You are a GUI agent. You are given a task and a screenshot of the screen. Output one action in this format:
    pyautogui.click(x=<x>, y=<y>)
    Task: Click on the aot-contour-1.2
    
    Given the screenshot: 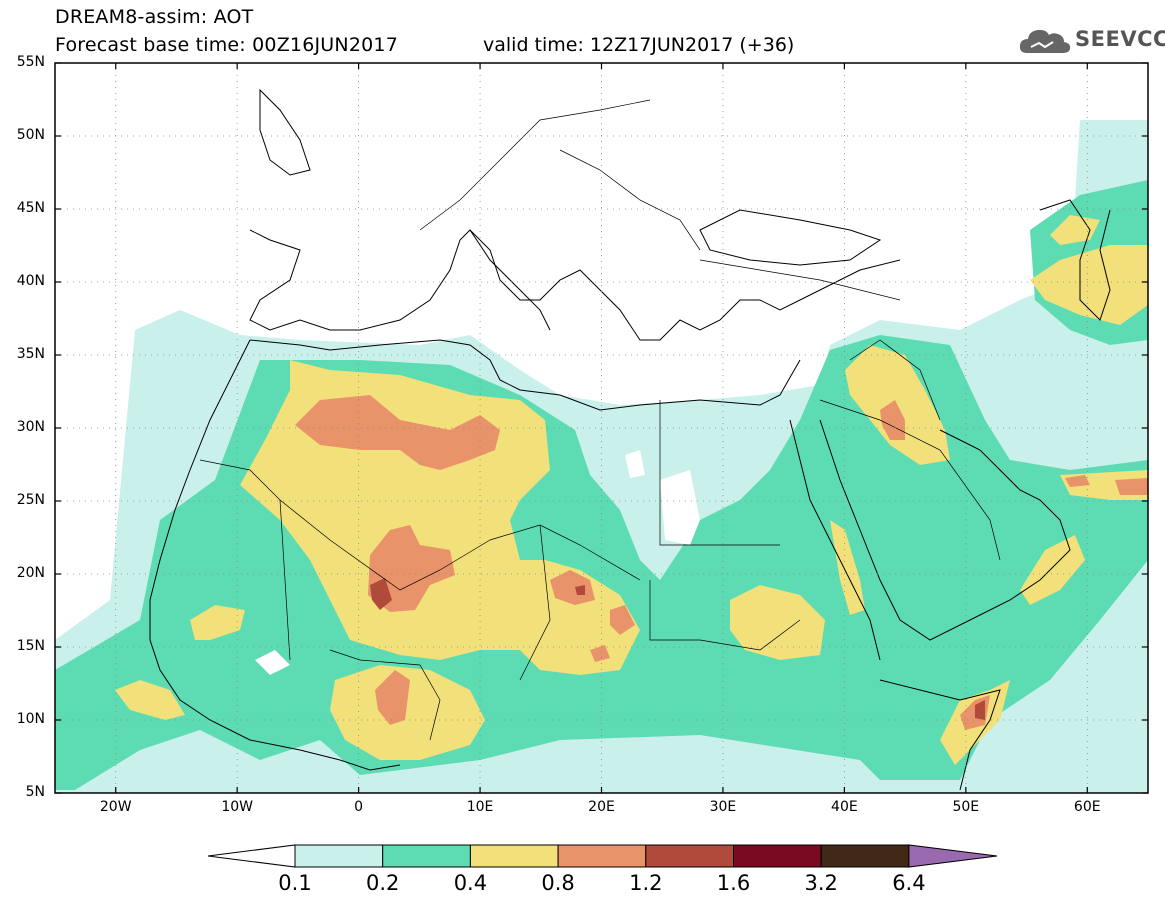 What is the action you would take?
    pyautogui.click(x=381, y=594)
    